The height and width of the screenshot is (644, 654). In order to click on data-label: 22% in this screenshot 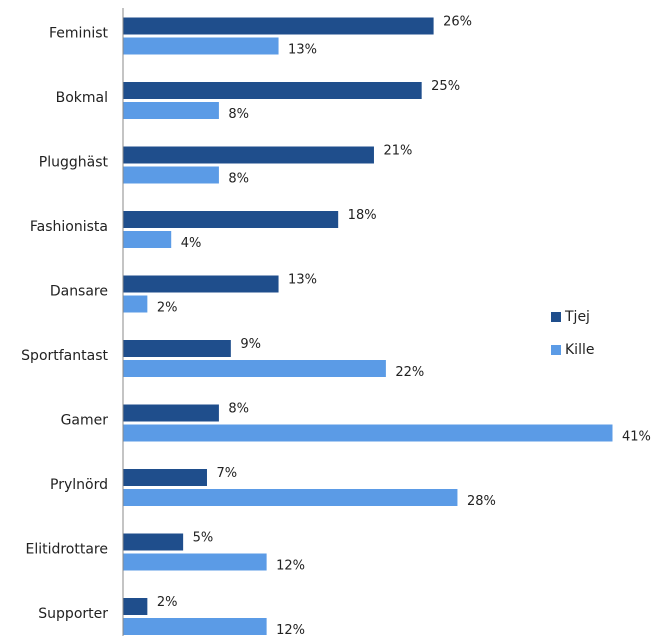, I will do `click(409, 372)`.